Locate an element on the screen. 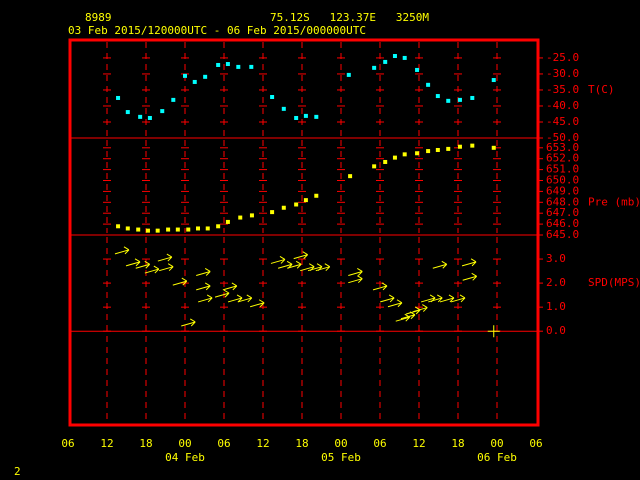 This screenshot has height=480, width=640. y-tick-label: 647.0 is located at coordinates (562, 212).